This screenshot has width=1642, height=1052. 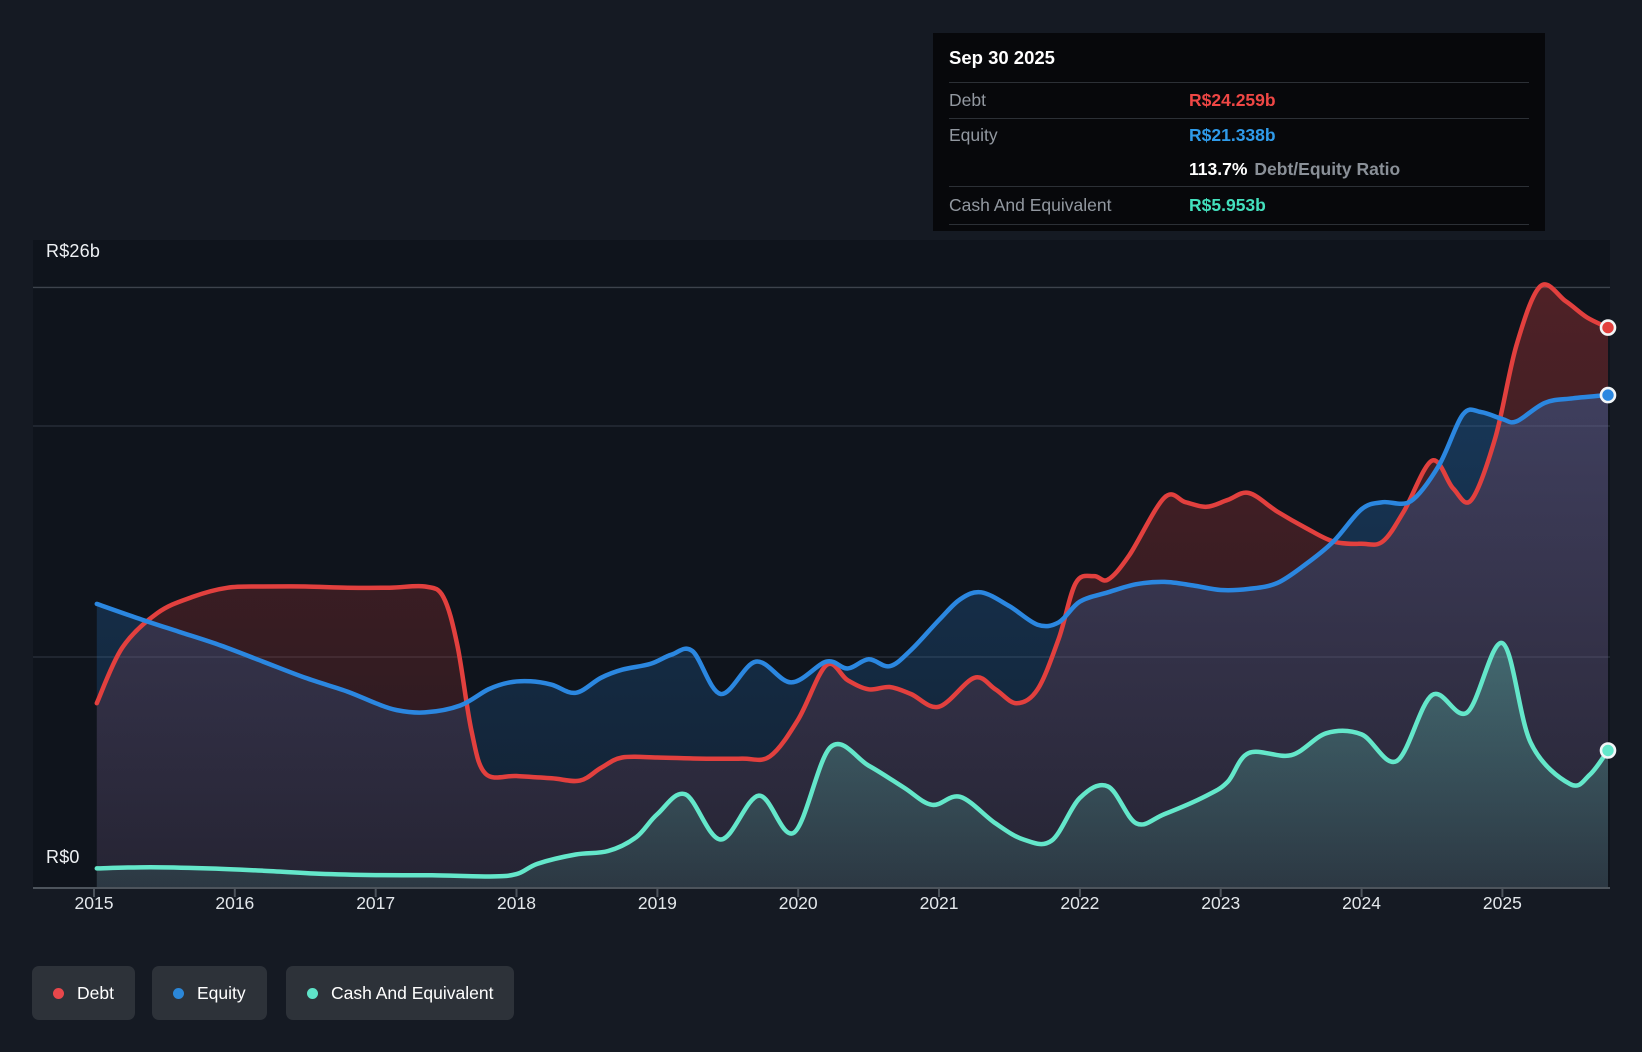 What do you see at coordinates (1327, 168) in the screenshot?
I see `tooltip-ratio-label: Debt/Equity Ratio` at bounding box center [1327, 168].